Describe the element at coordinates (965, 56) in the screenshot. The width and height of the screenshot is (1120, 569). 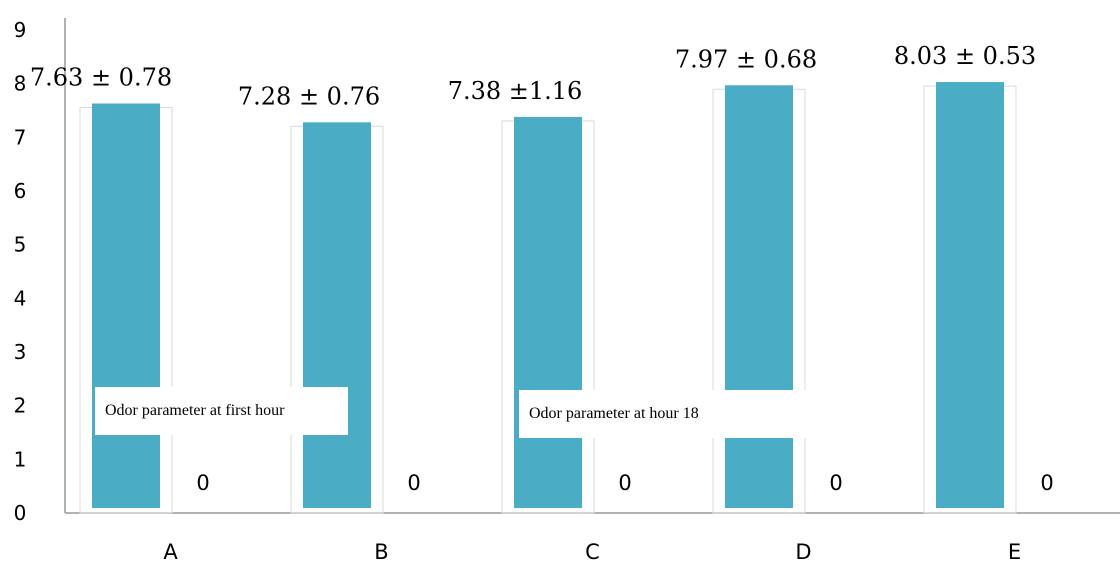
I see `data-label-series-1: 8.03 ± 0.53` at that location.